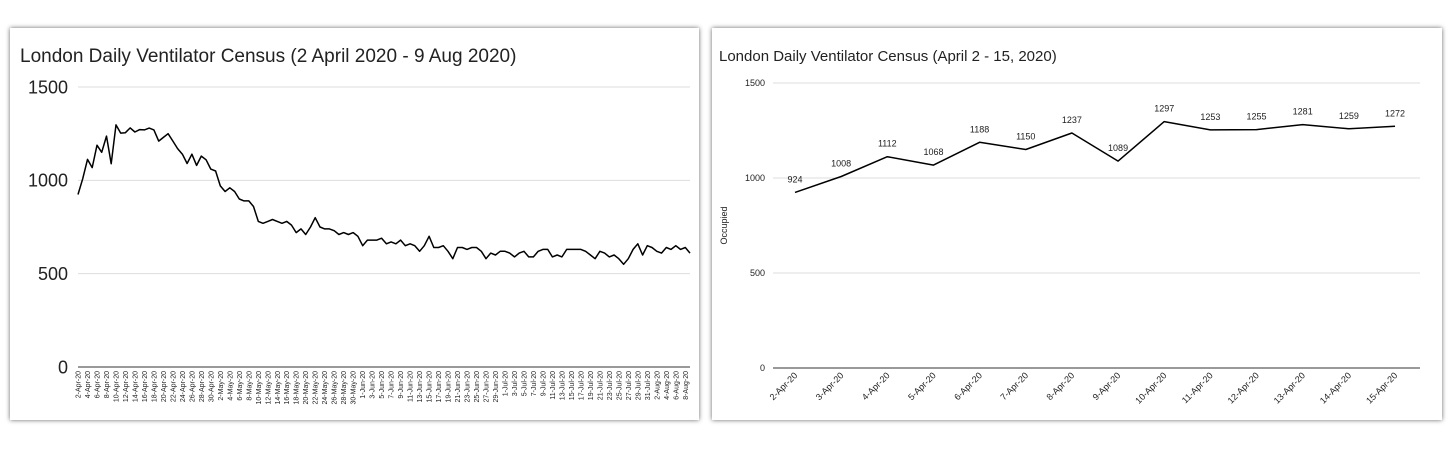  I want to click on data-label: 1297, so click(1164, 109).